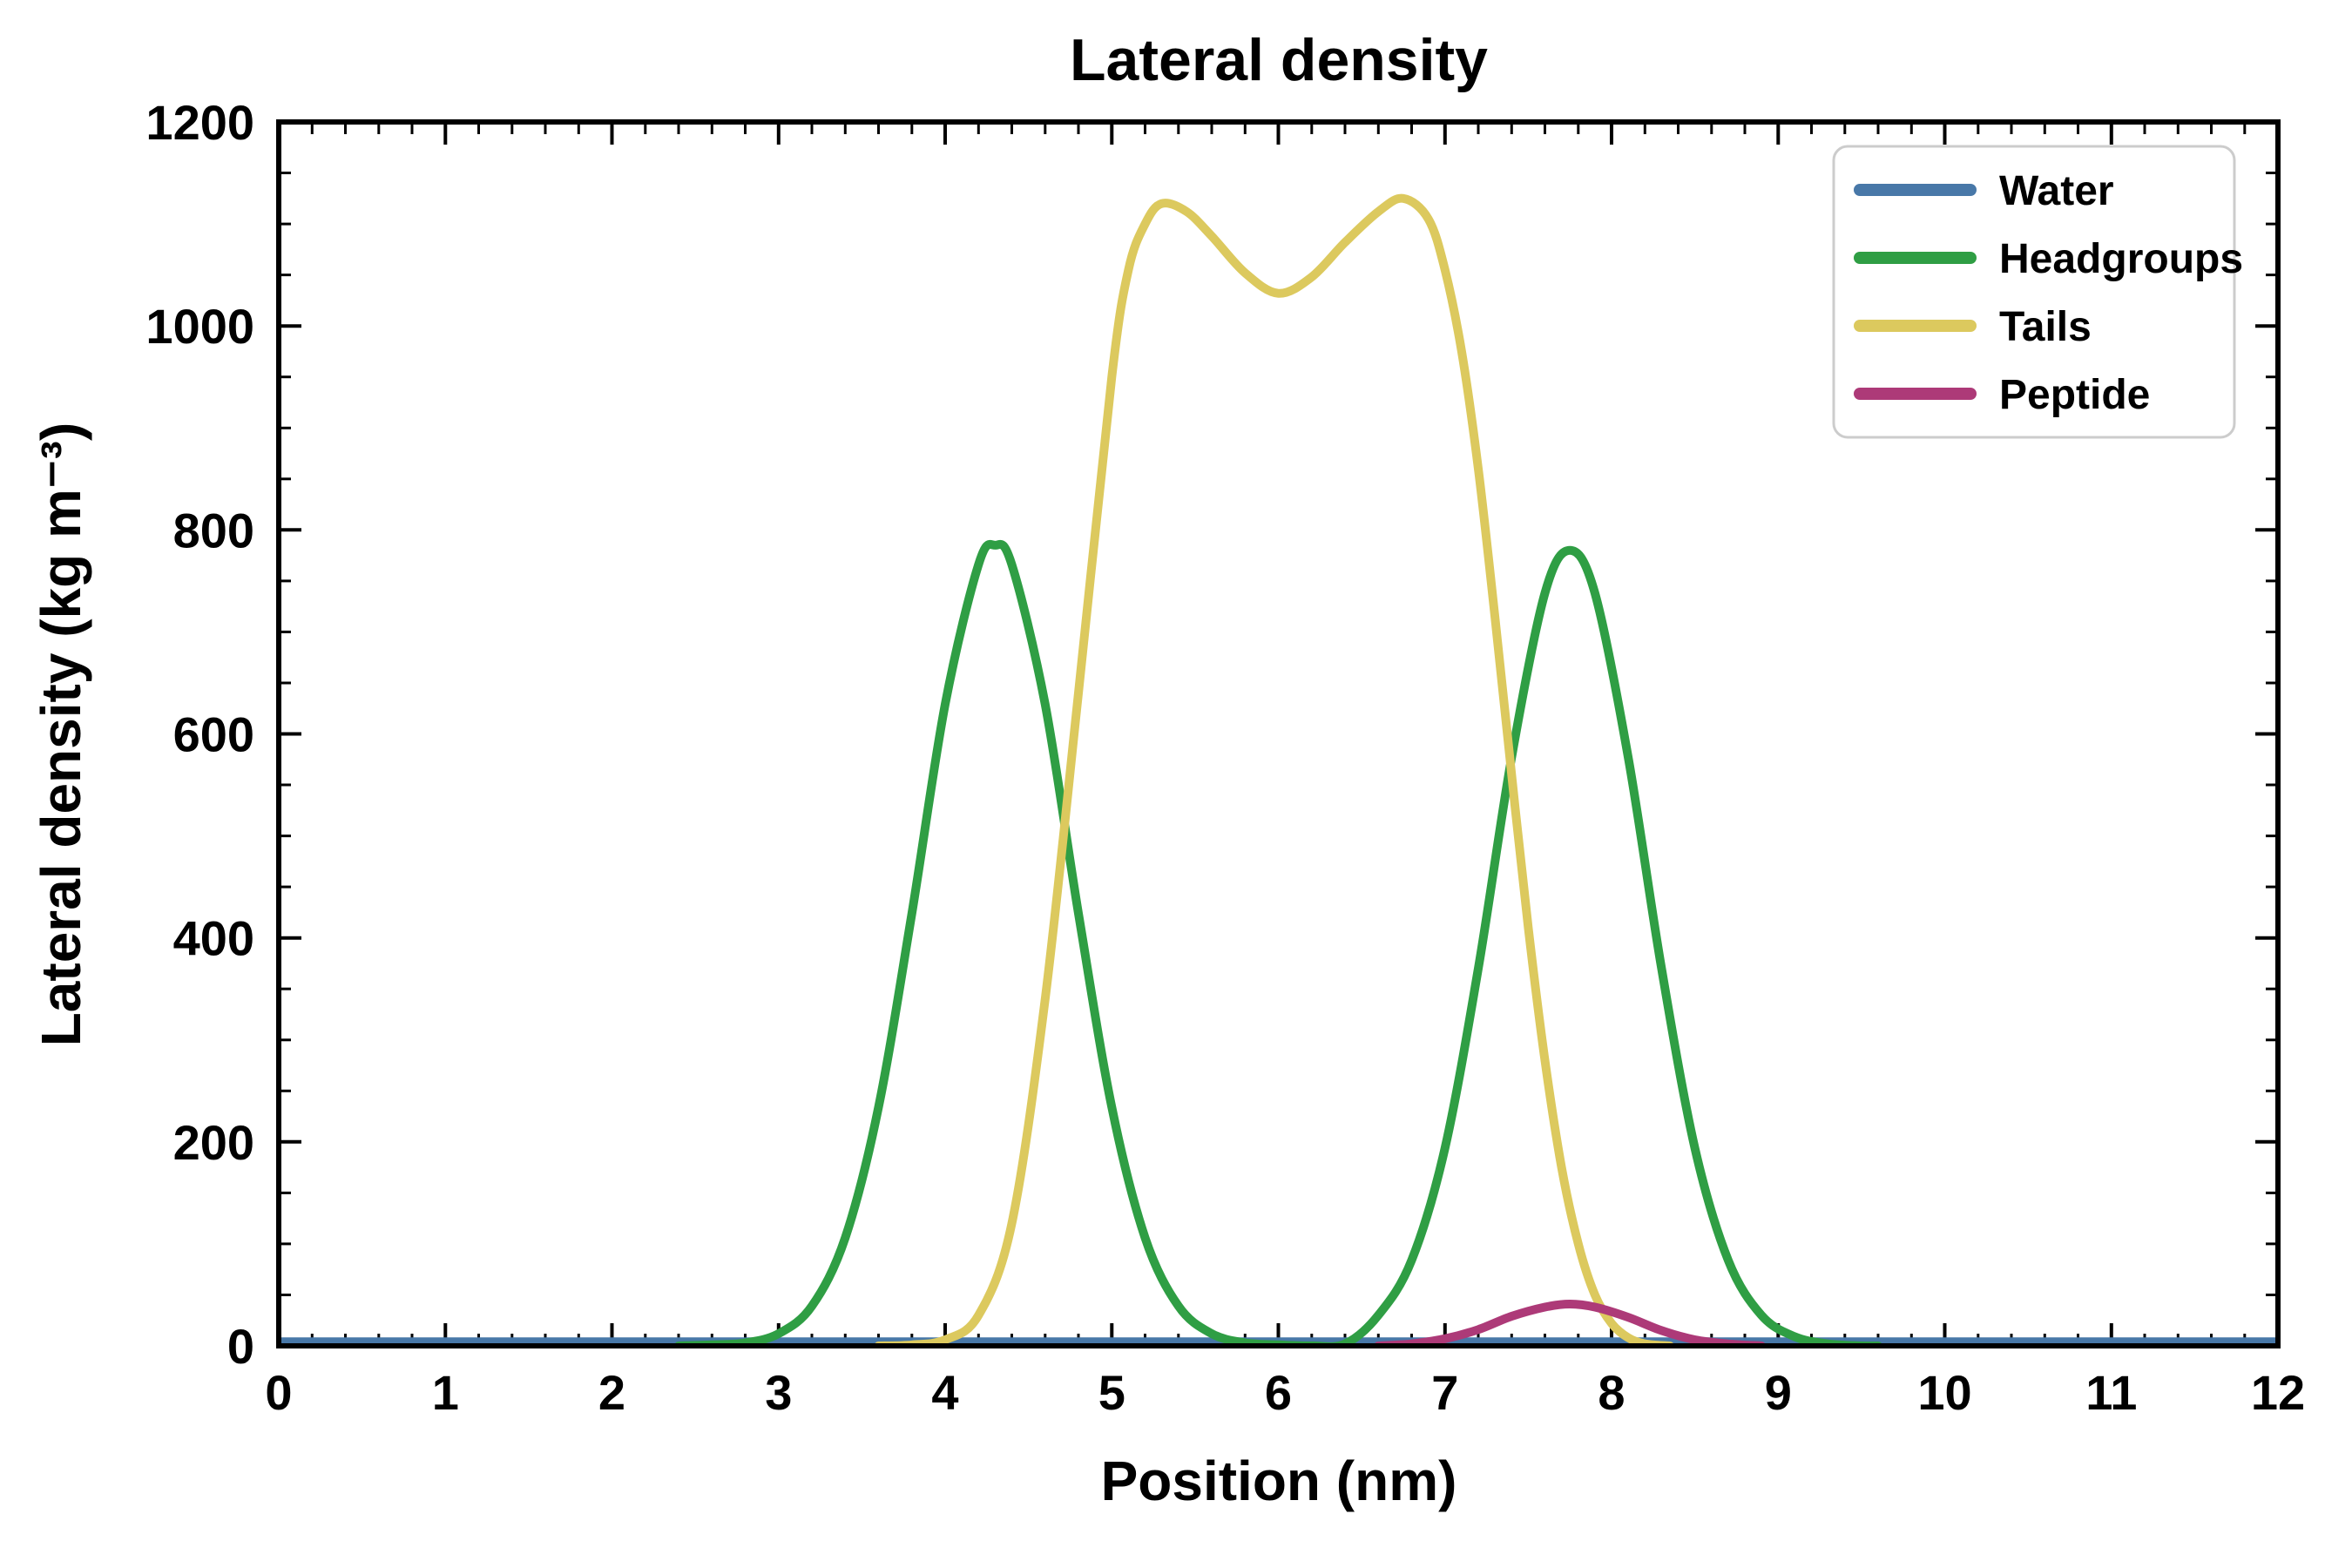 Image resolution: width=2352 pixels, height=1568 pixels. What do you see at coordinates (61, 734) in the screenshot?
I see `y-axis-label: Lateral density (kg m⁻³)` at bounding box center [61, 734].